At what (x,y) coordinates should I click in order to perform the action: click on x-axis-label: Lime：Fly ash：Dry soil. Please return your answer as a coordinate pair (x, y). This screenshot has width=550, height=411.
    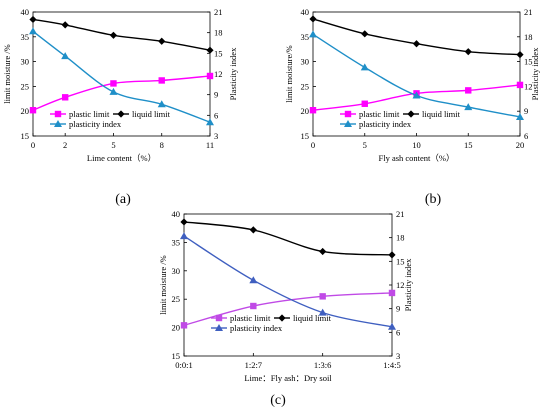
    Looking at the image, I should click on (288, 378).